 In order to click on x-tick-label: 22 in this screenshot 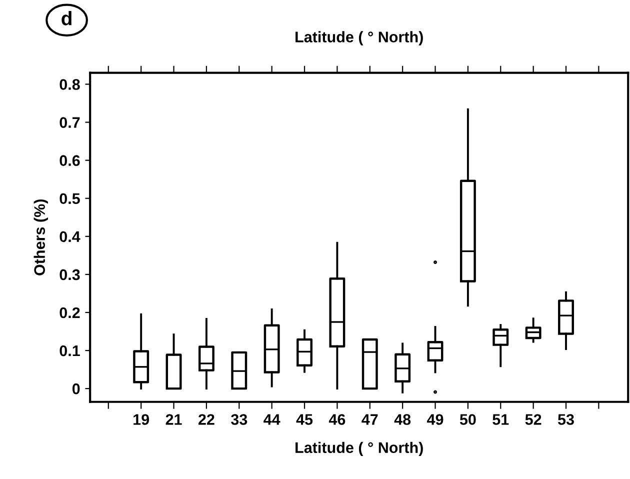, I will do `click(206, 419)`.